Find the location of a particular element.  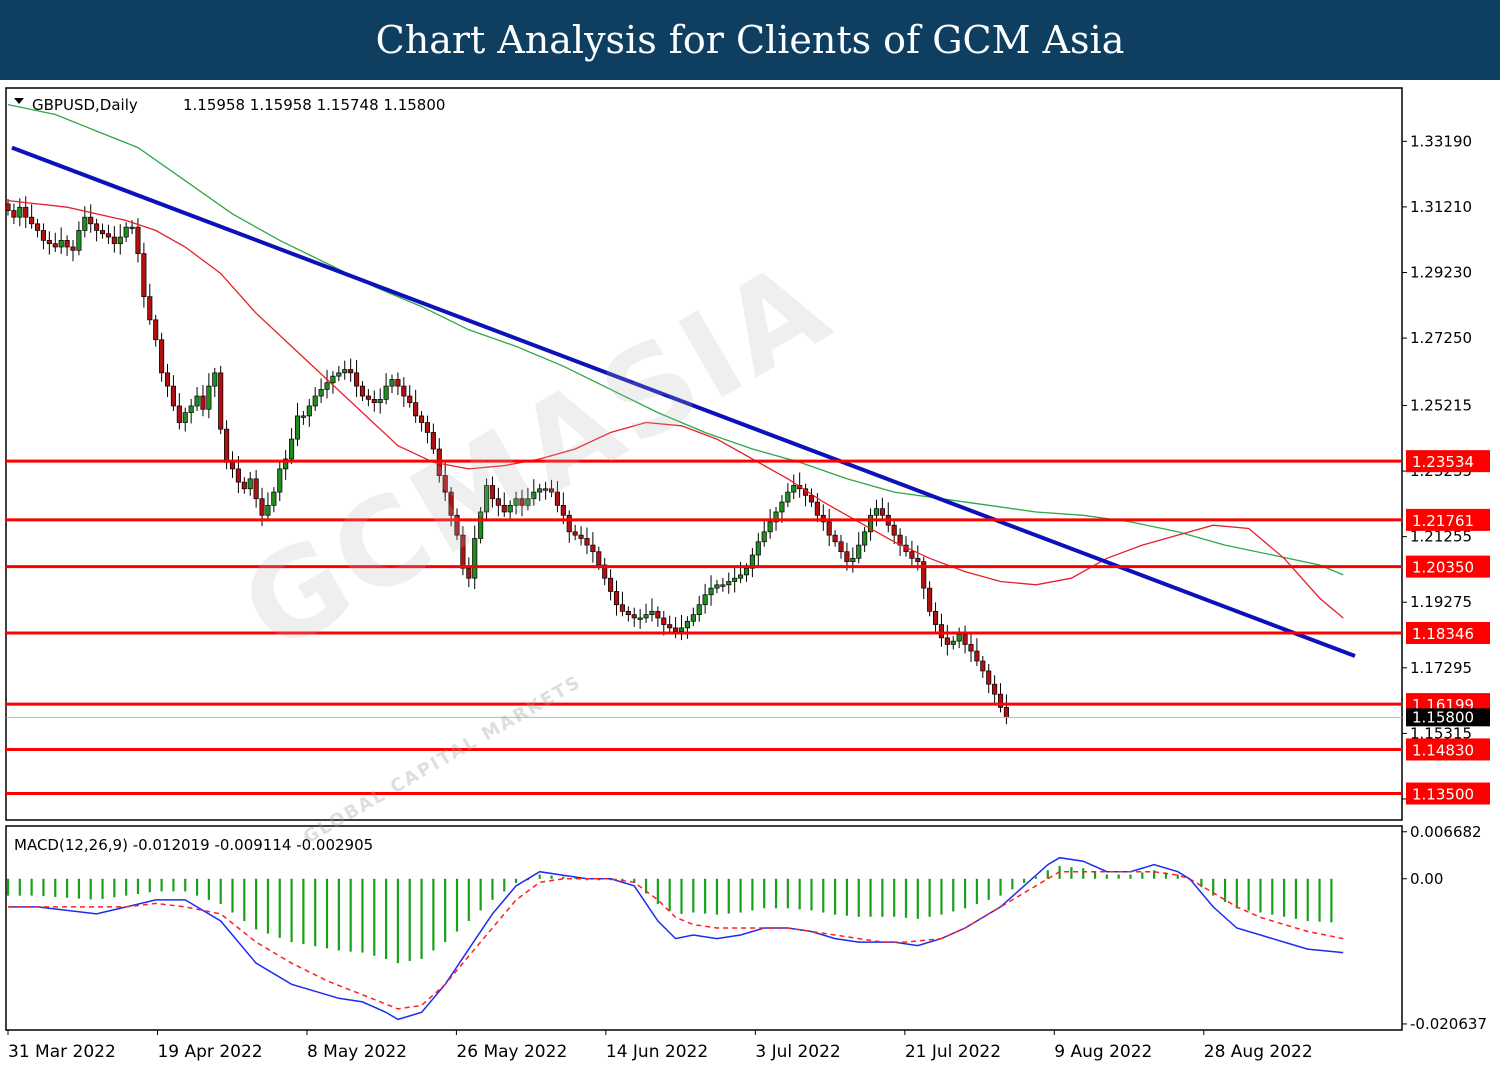

price-tick-label: 1.27250 is located at coordinates (1441, 338).